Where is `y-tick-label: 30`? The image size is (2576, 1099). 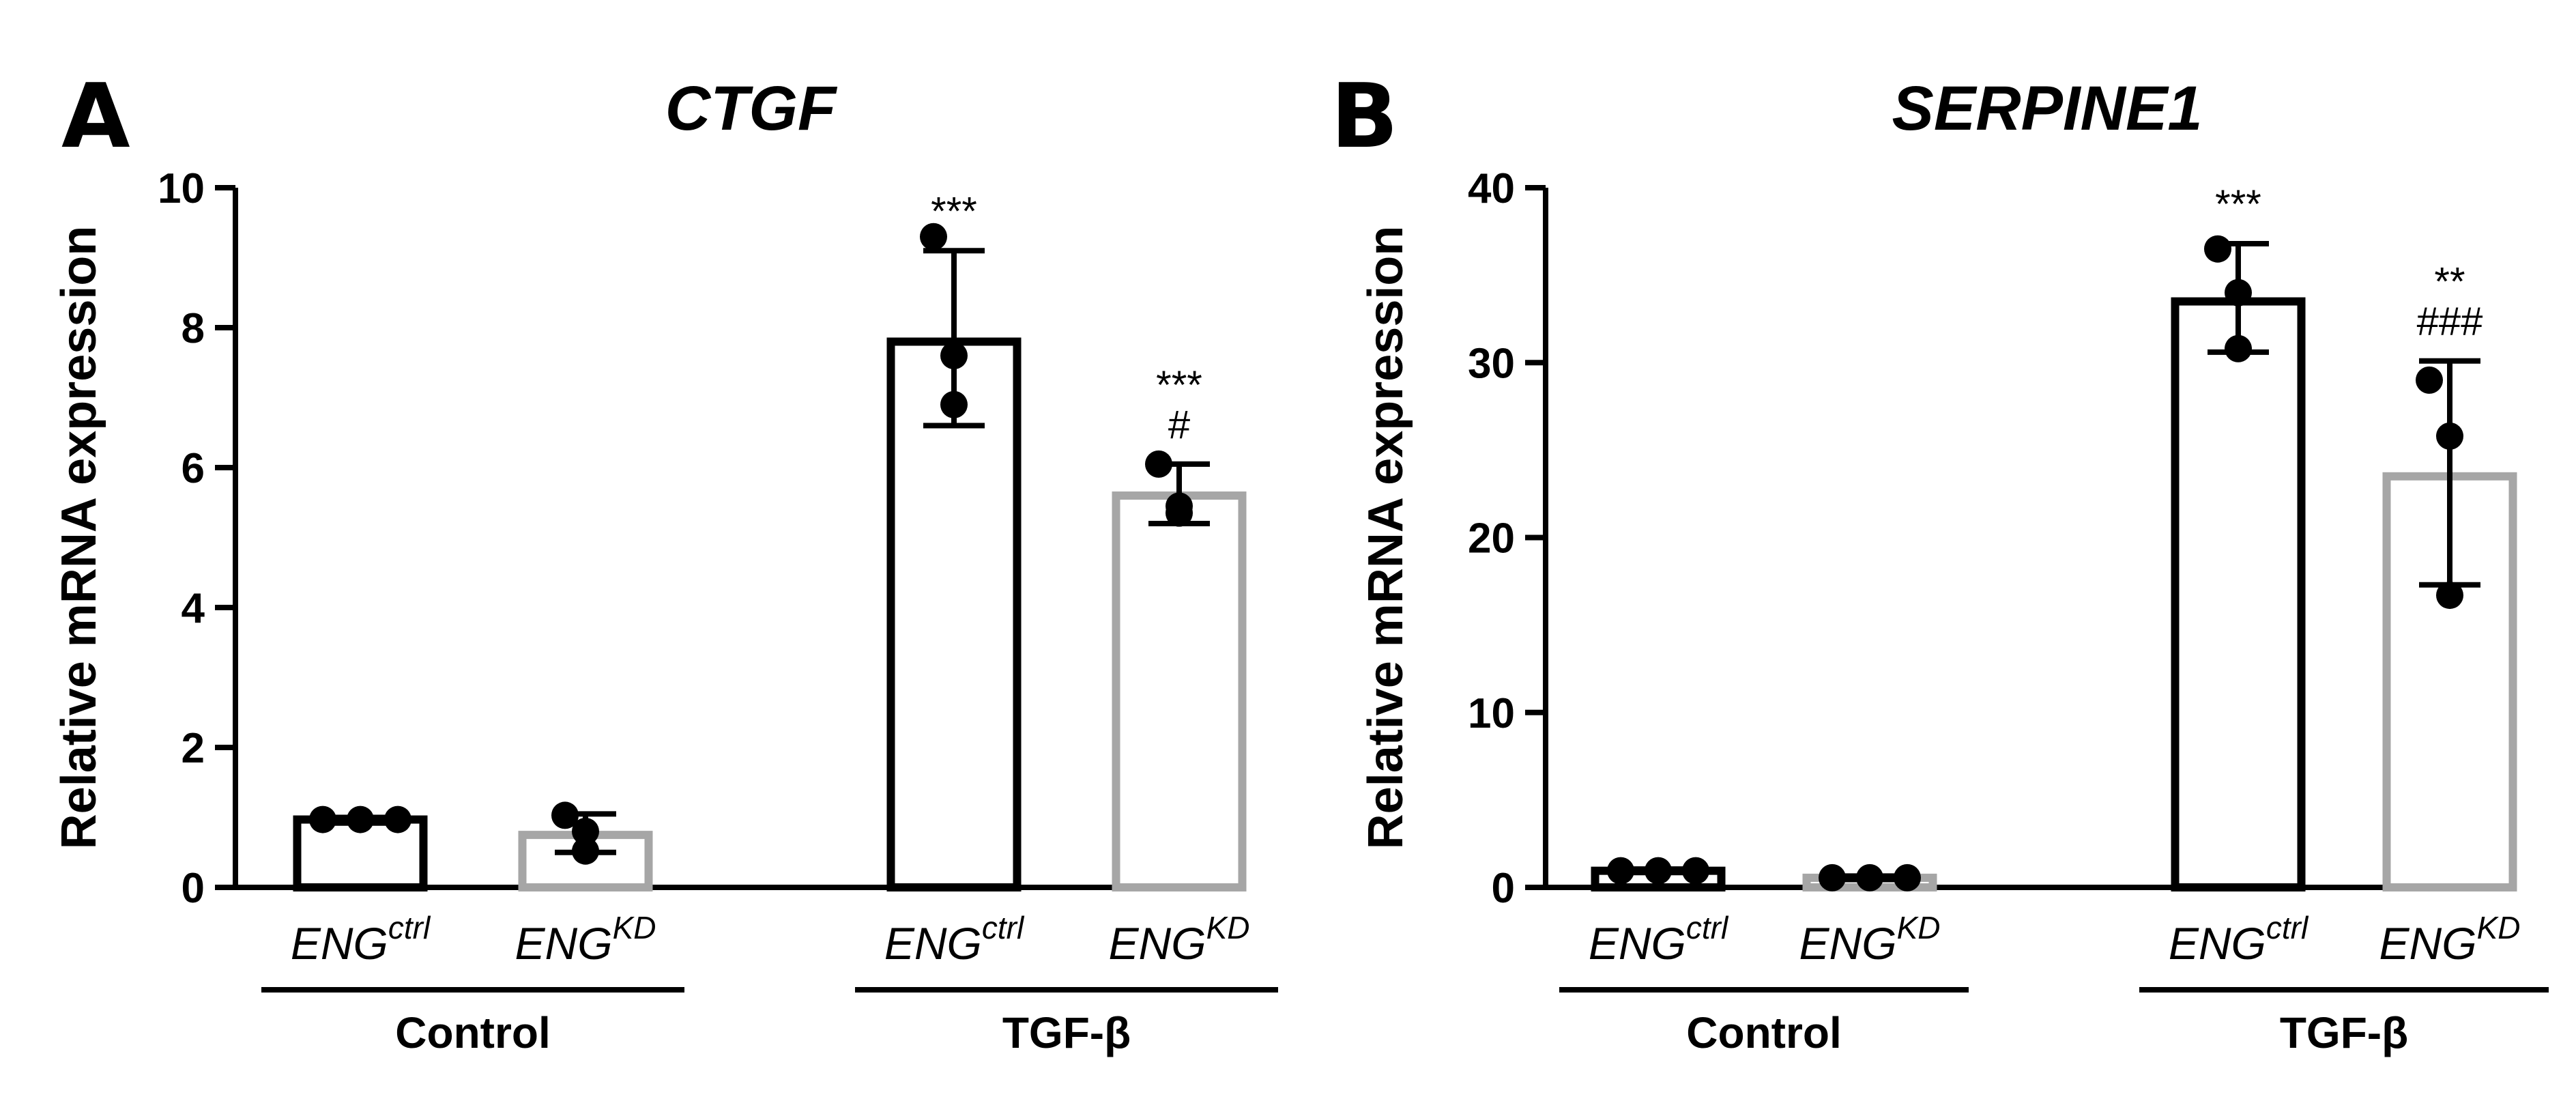 y-tick-label: 30 is located at coordinates (1491, 363).